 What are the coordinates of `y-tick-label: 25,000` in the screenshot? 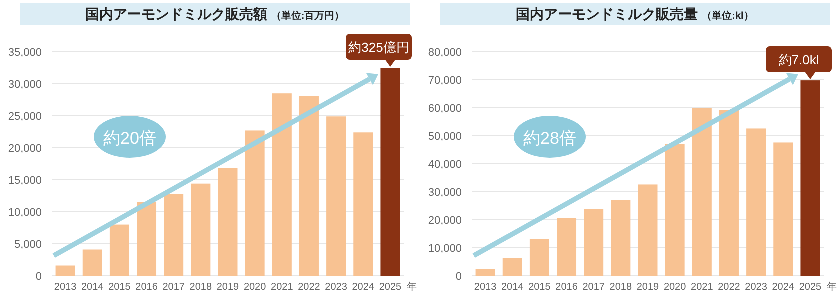 It's located at (25, 117).